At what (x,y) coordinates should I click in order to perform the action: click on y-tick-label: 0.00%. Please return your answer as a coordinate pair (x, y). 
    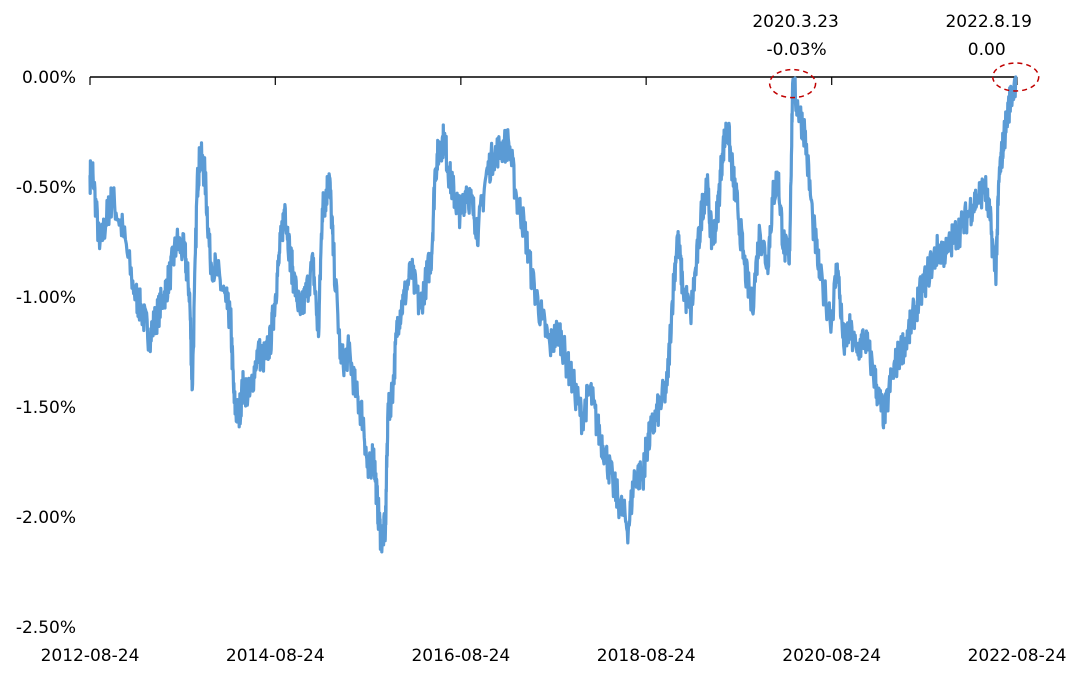
    Looking at the image, I should click on (49, 78).